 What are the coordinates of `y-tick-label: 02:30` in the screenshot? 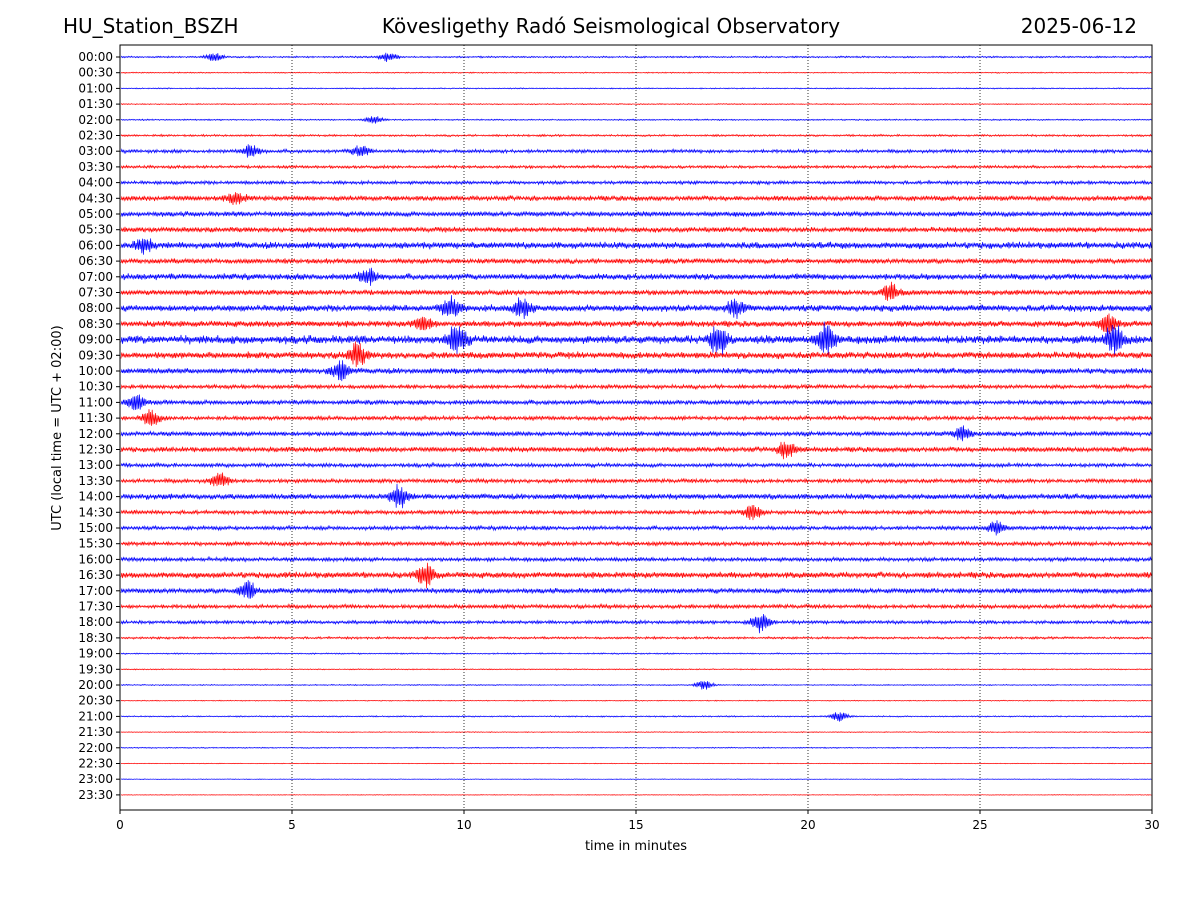 It's located at (95, 136).